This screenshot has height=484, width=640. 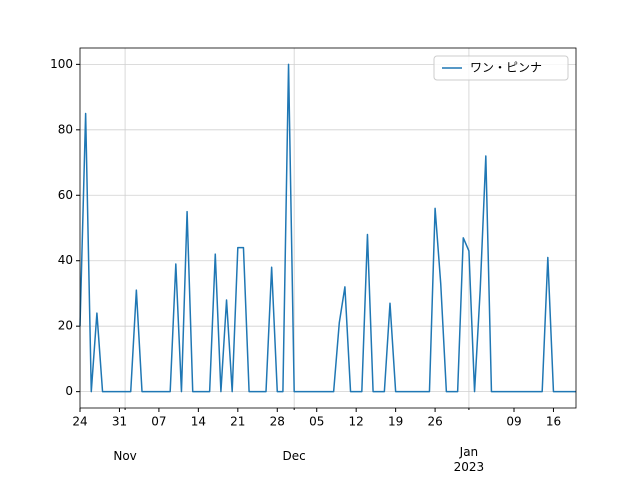 What do you see at coordinates (395, 422) in the screenshot?
I see `x-tick-label: 19` at bounding box center [395, 422].